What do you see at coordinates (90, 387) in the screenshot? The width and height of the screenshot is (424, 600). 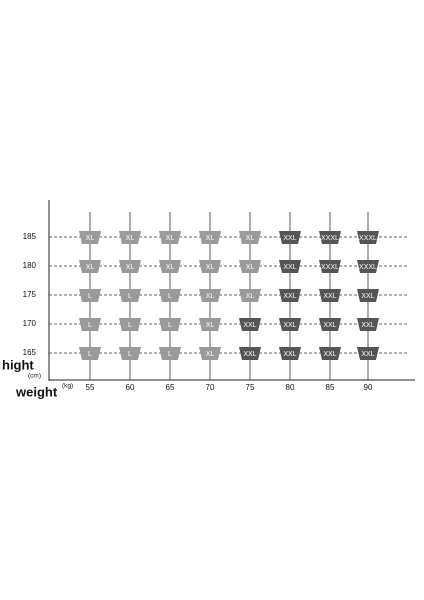 I see `weight-label: 55` at bounding box center [90, 387].